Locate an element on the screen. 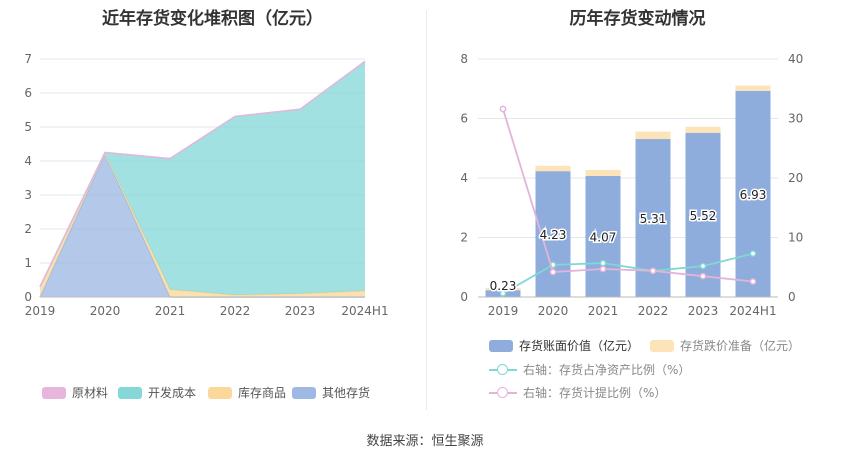  bar-data-label: 5.31 is located at coordinates (653, 219).